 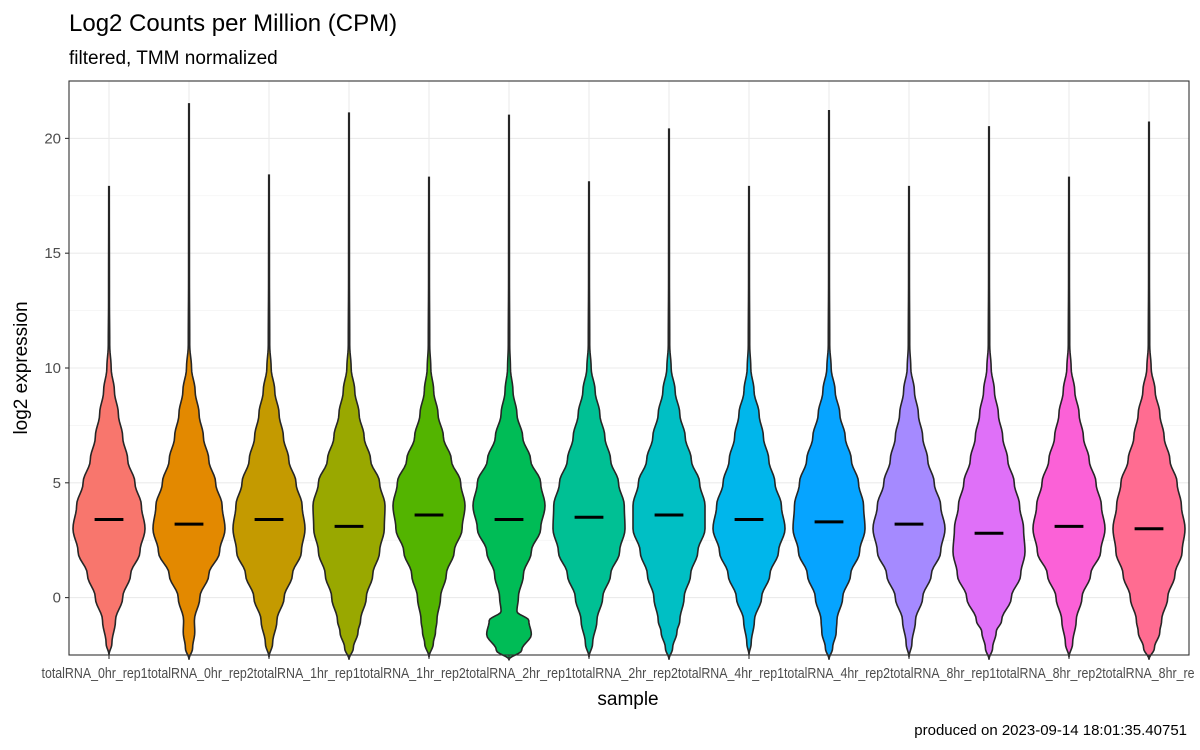 I want to click on y-tick-label: 0, so click(x=57, y=598).